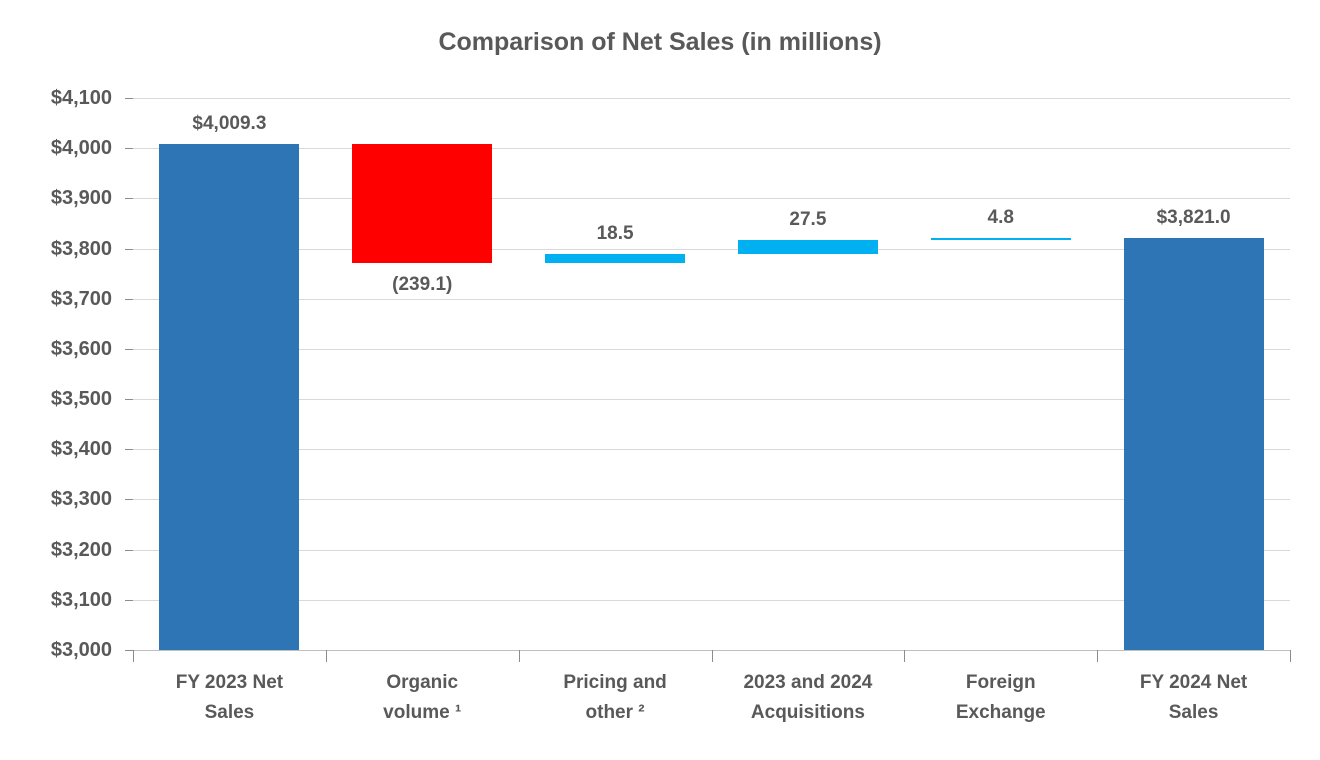  What do you see at coordinates (1000, 697) in the screenshot?
I see `x-axis-category-label: Foreign Exchange` at bounding box center [1000, 697].